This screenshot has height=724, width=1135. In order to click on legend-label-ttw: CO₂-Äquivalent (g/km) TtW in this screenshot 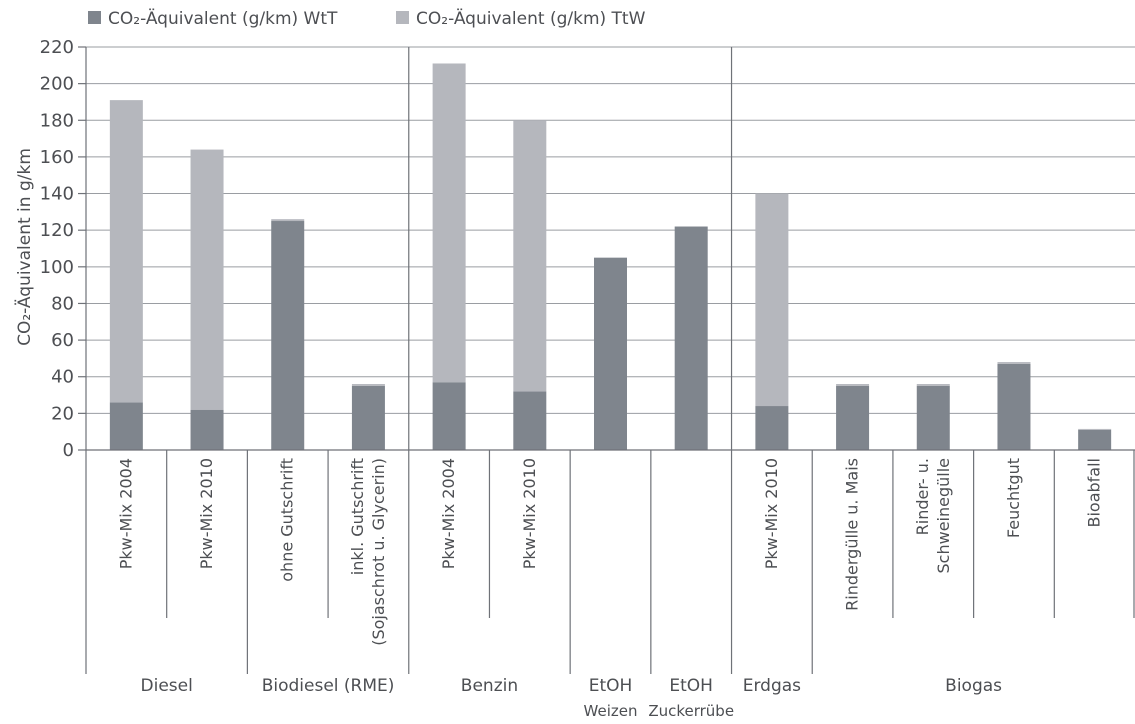, I will do `click(531, 18)`.